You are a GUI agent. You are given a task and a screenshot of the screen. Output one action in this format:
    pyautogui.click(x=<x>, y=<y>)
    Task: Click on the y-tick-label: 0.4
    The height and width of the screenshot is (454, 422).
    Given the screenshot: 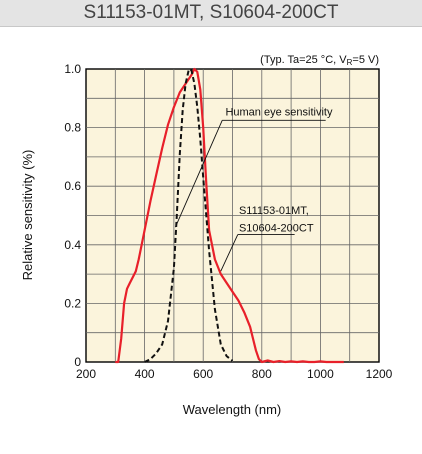 What is the action you would take?
    pyautogui.click(x=72, y=245)
    